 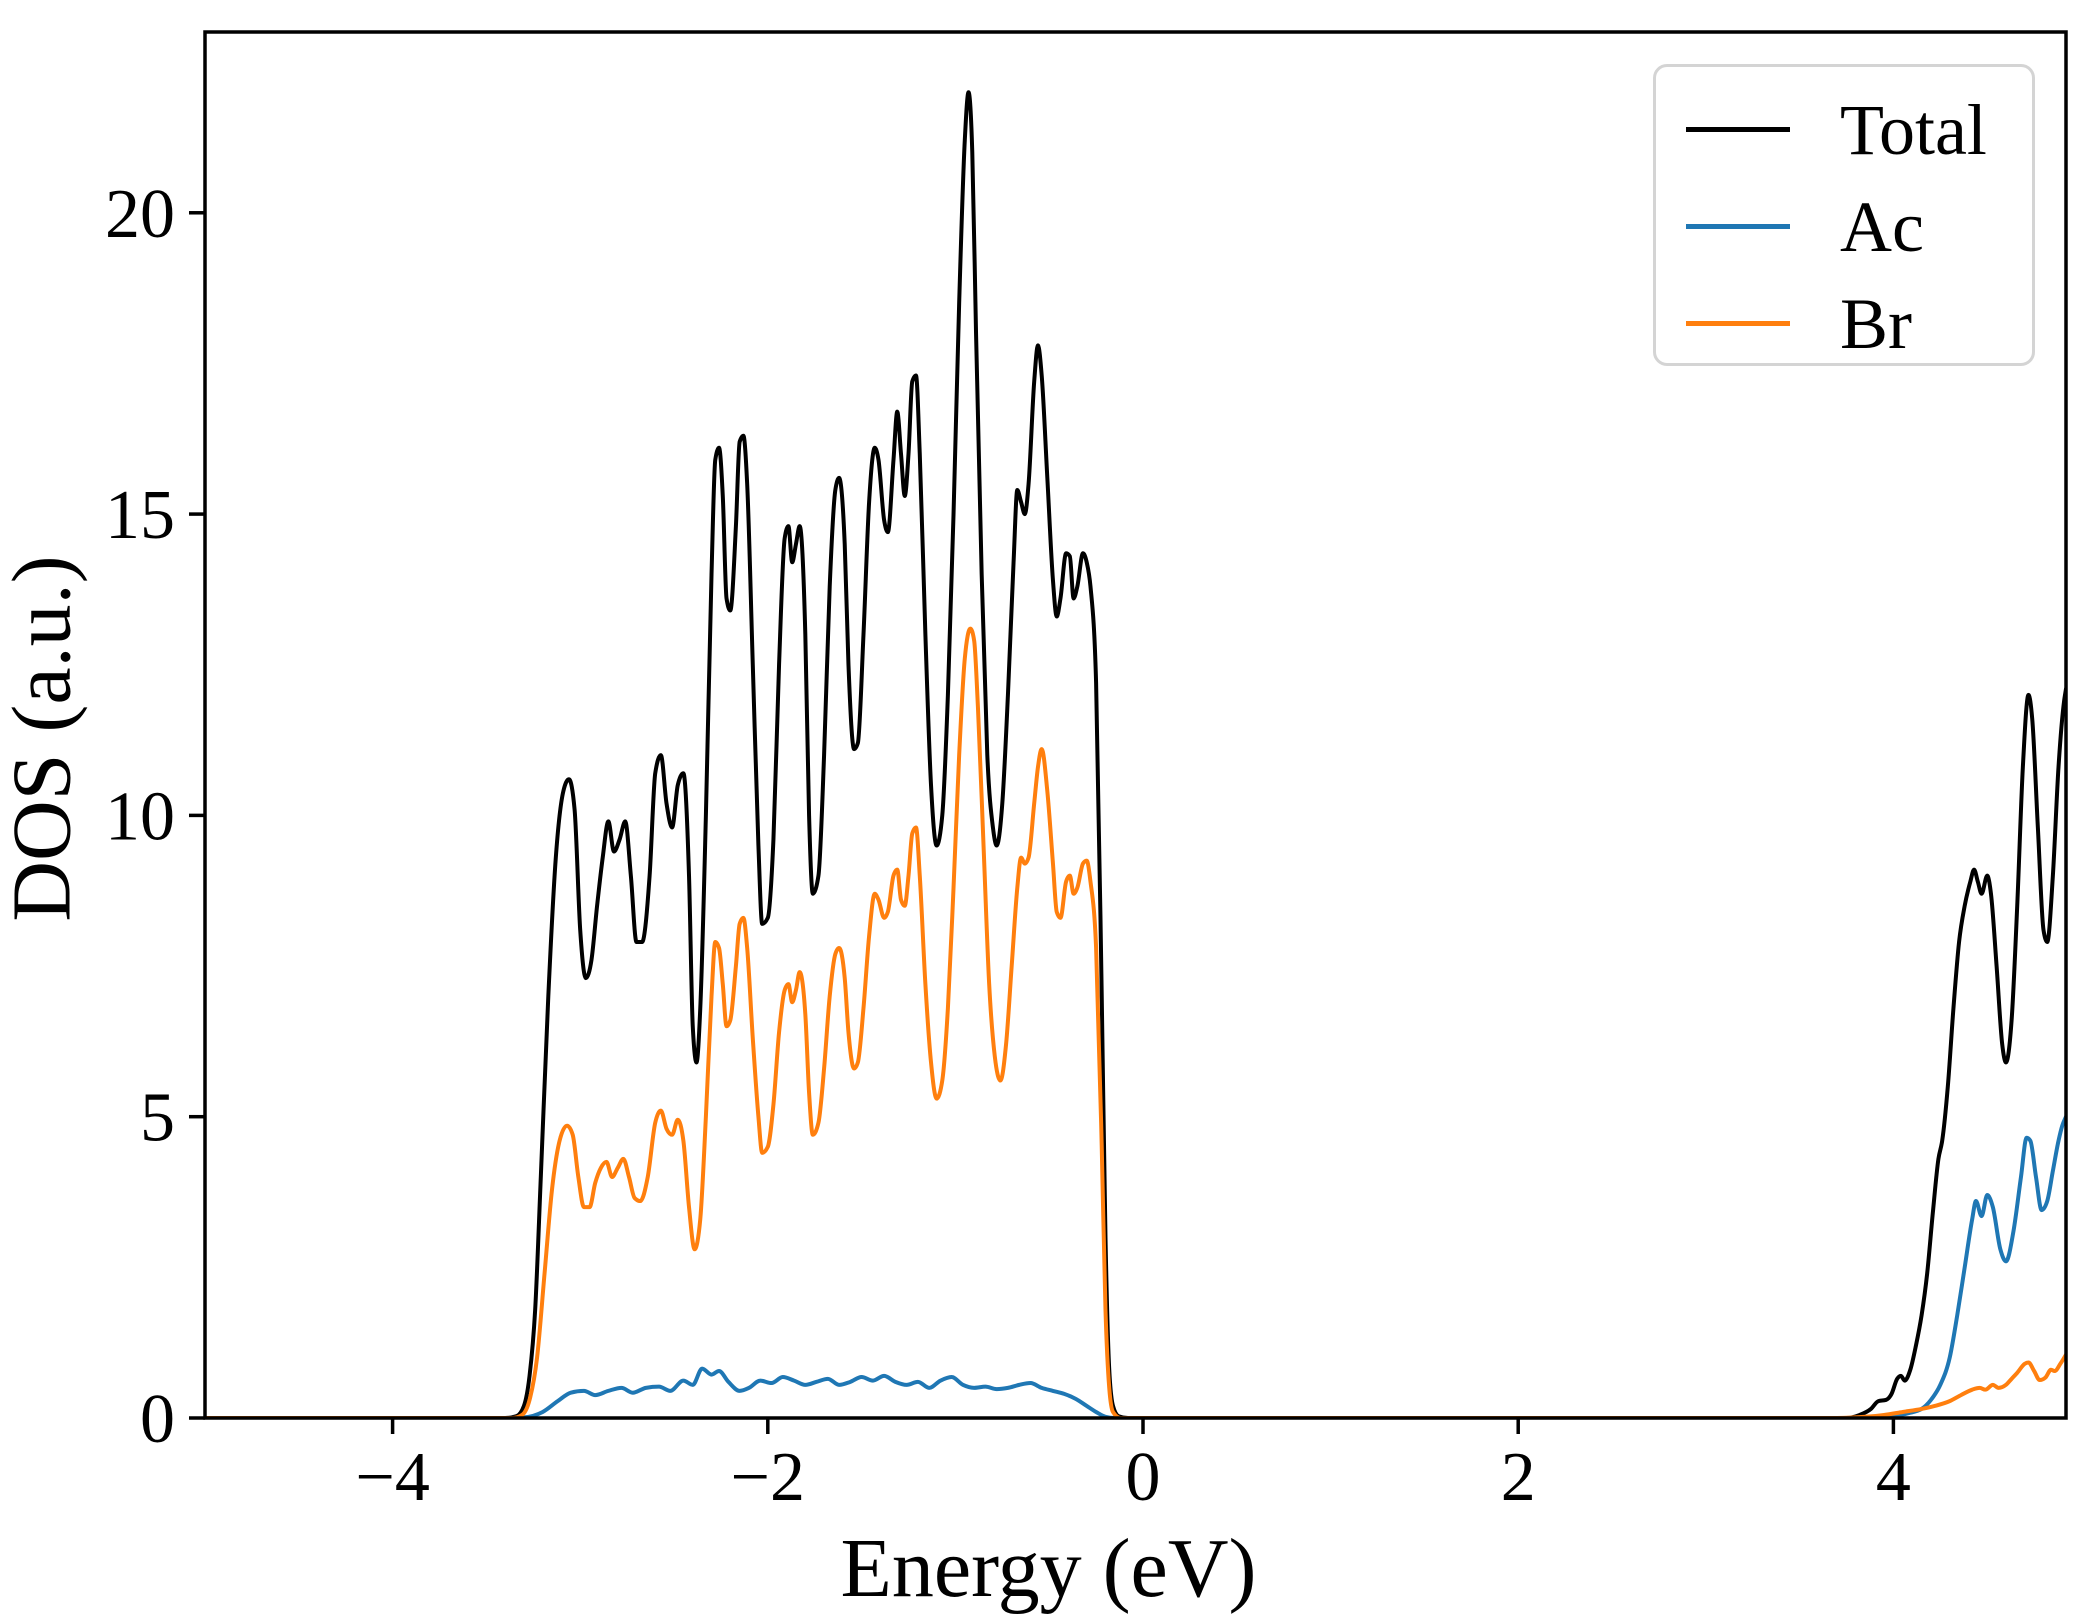 What do you see at coordinates (1518, 1477) in the screenshot?
I see `x-tick-label: 2` at bounding box center [1518, 1477].